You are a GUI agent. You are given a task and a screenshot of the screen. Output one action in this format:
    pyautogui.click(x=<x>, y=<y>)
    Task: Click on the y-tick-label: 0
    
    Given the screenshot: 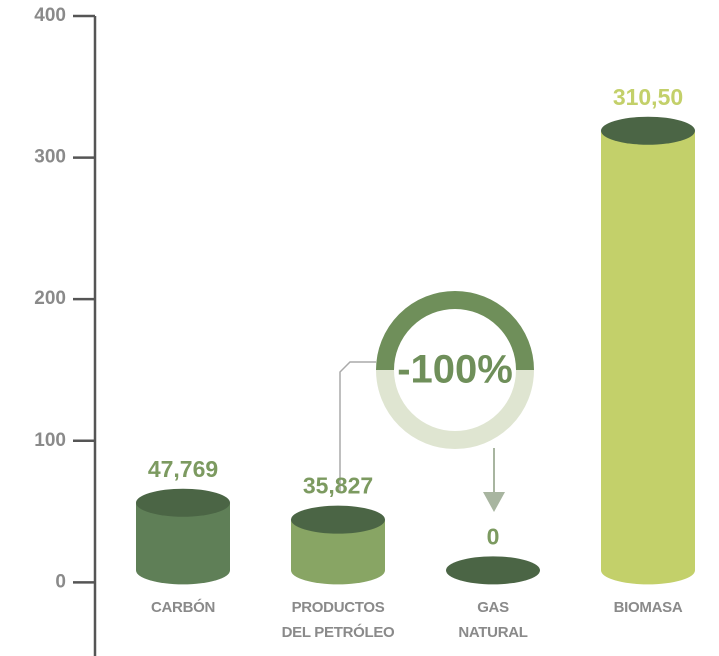 What is the action you would take?
    pyautogui.click(x=60, y=581)
    